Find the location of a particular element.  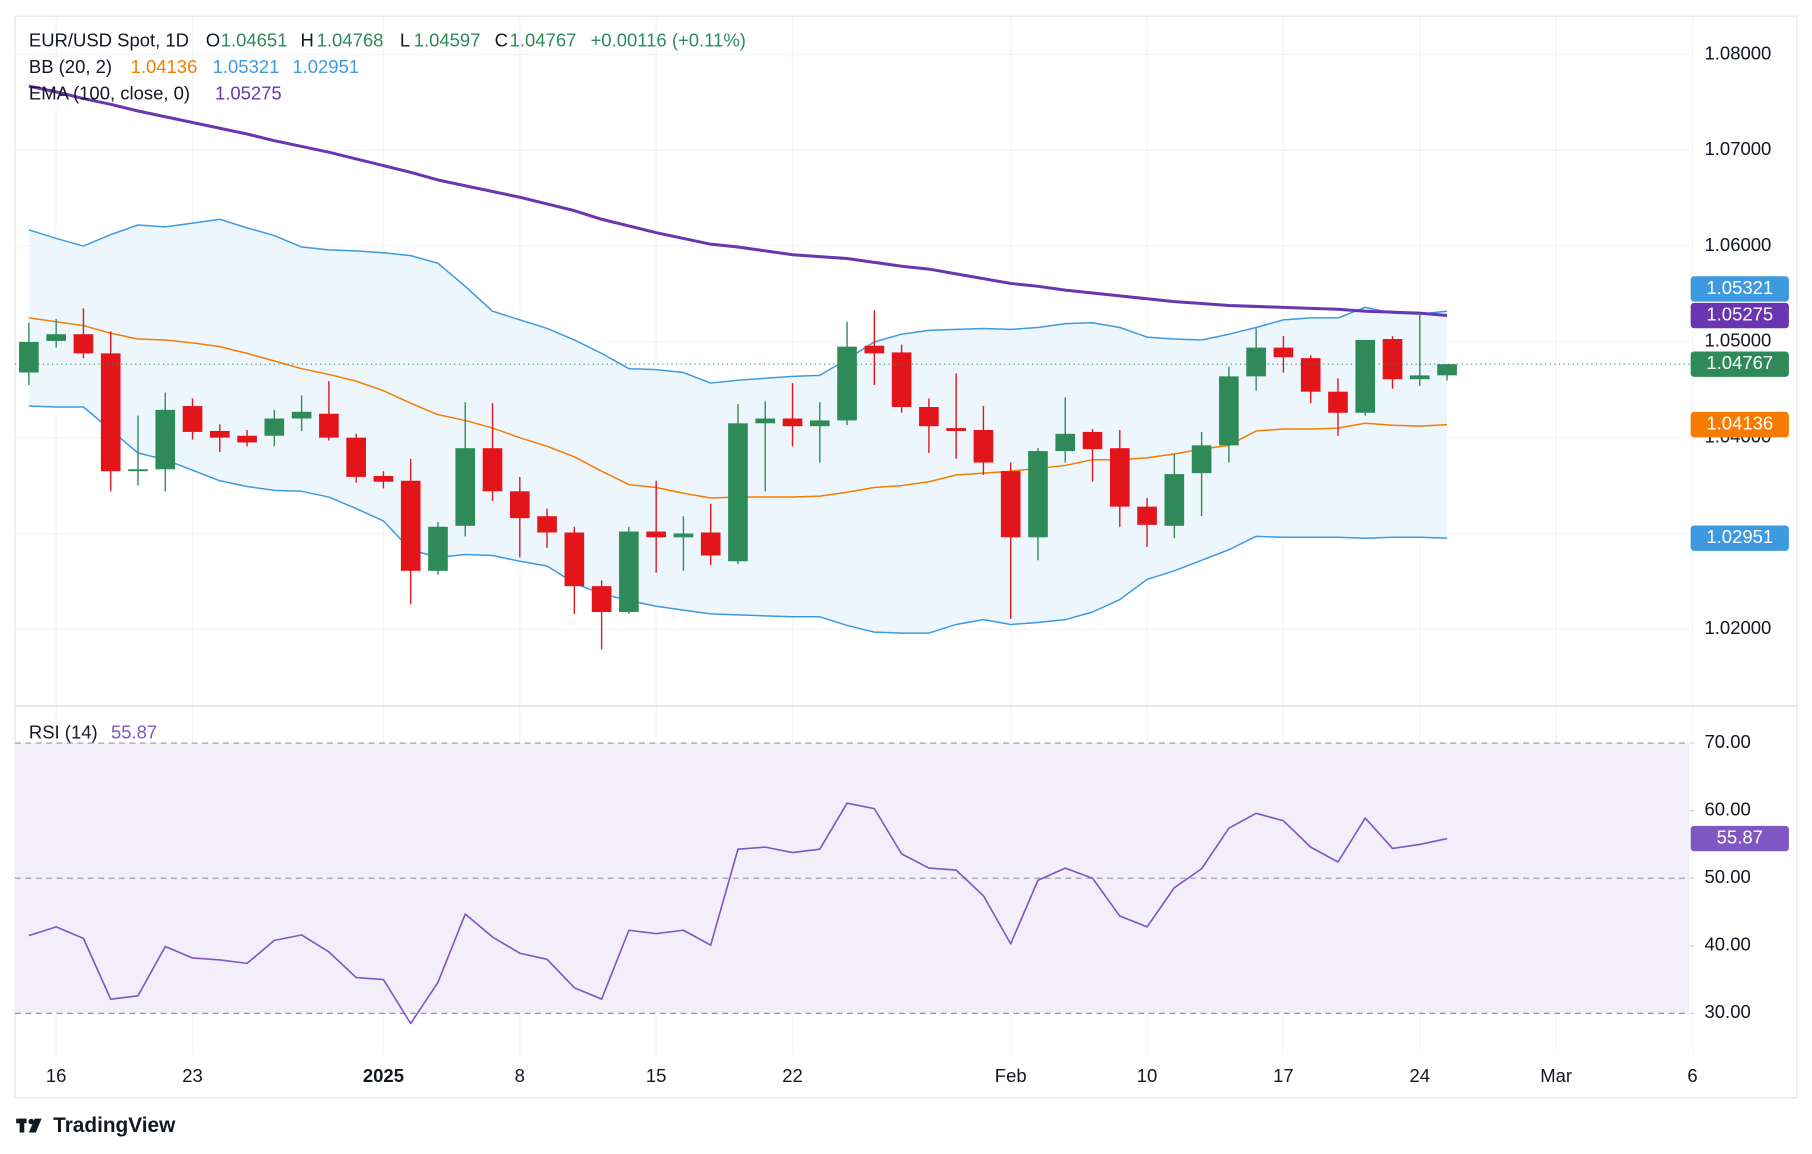

y-tick-label: 1.06000 is located at coordinates (1738, 244).